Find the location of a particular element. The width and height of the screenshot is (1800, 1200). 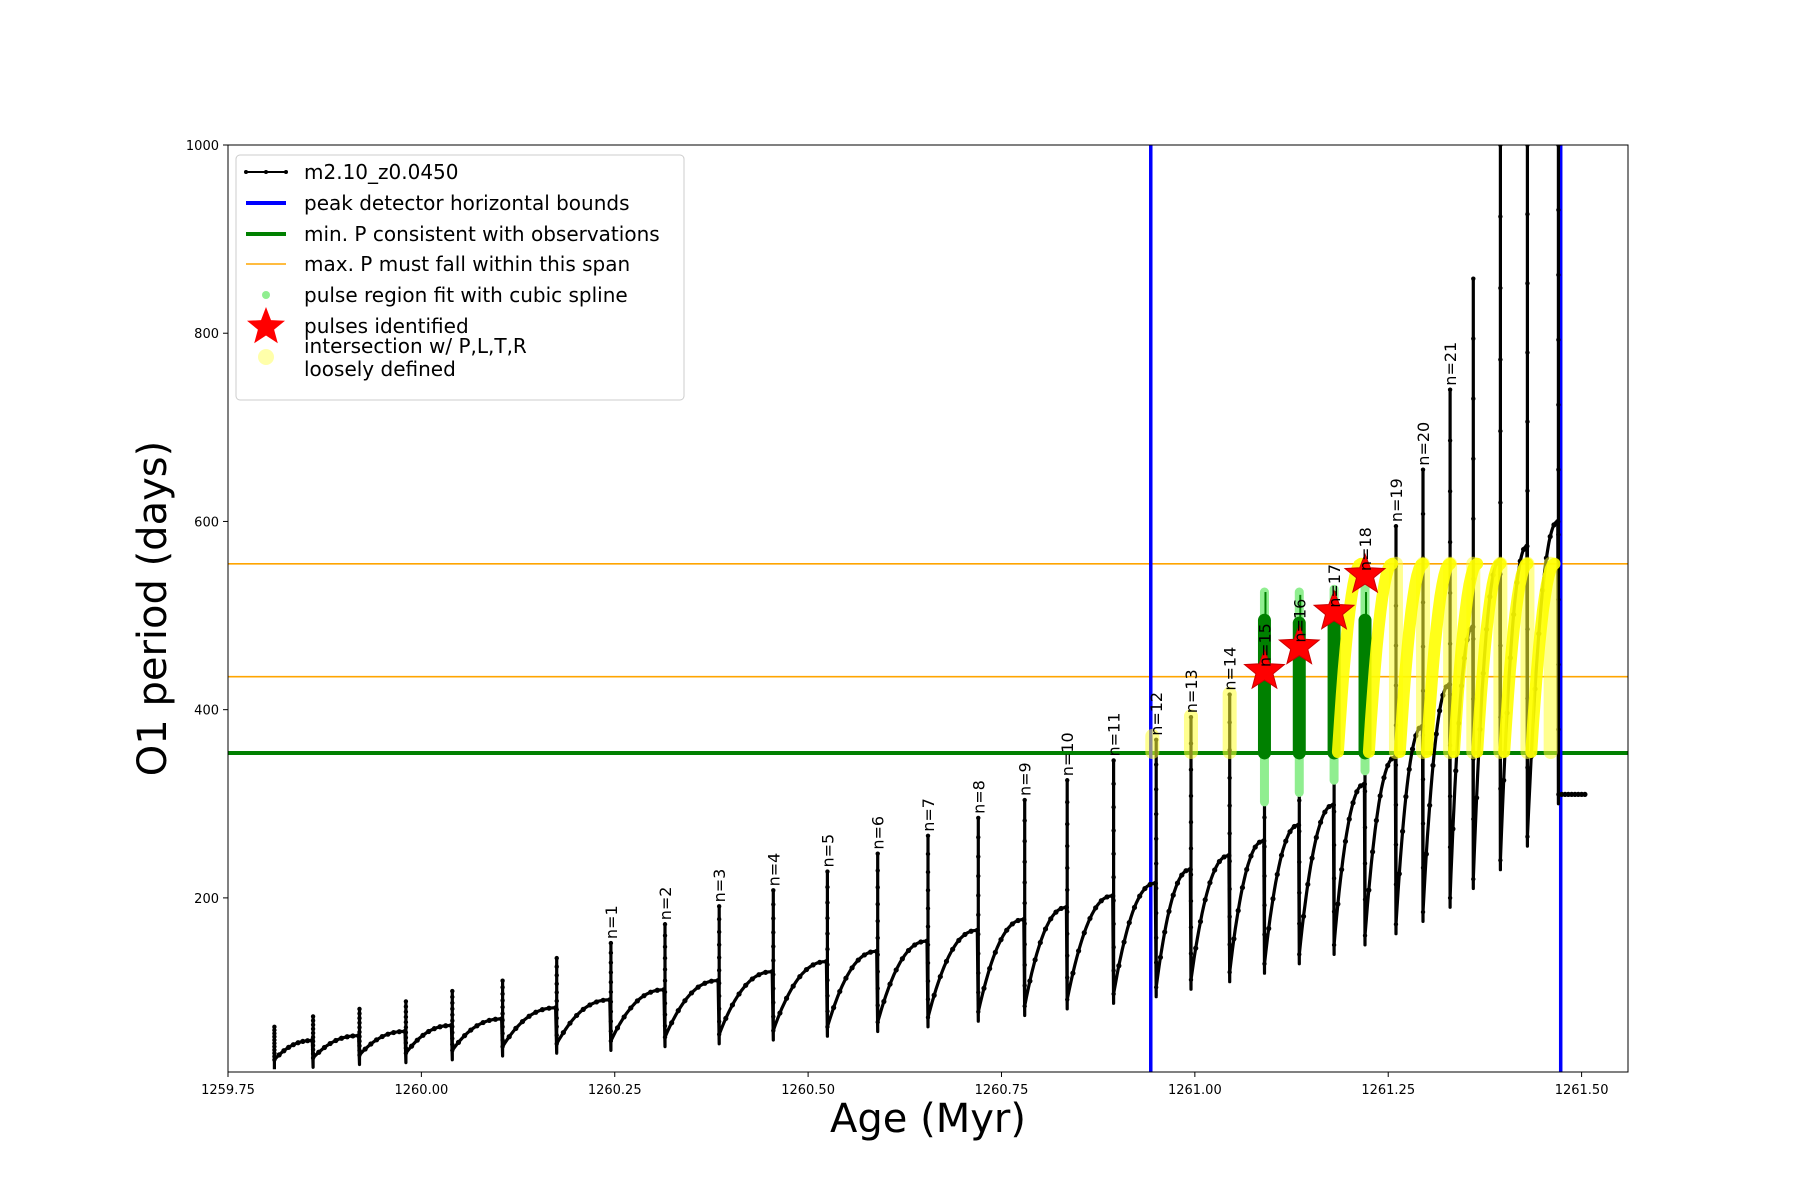

pulse-label: n=15 is located at coordinates (1264, 645).